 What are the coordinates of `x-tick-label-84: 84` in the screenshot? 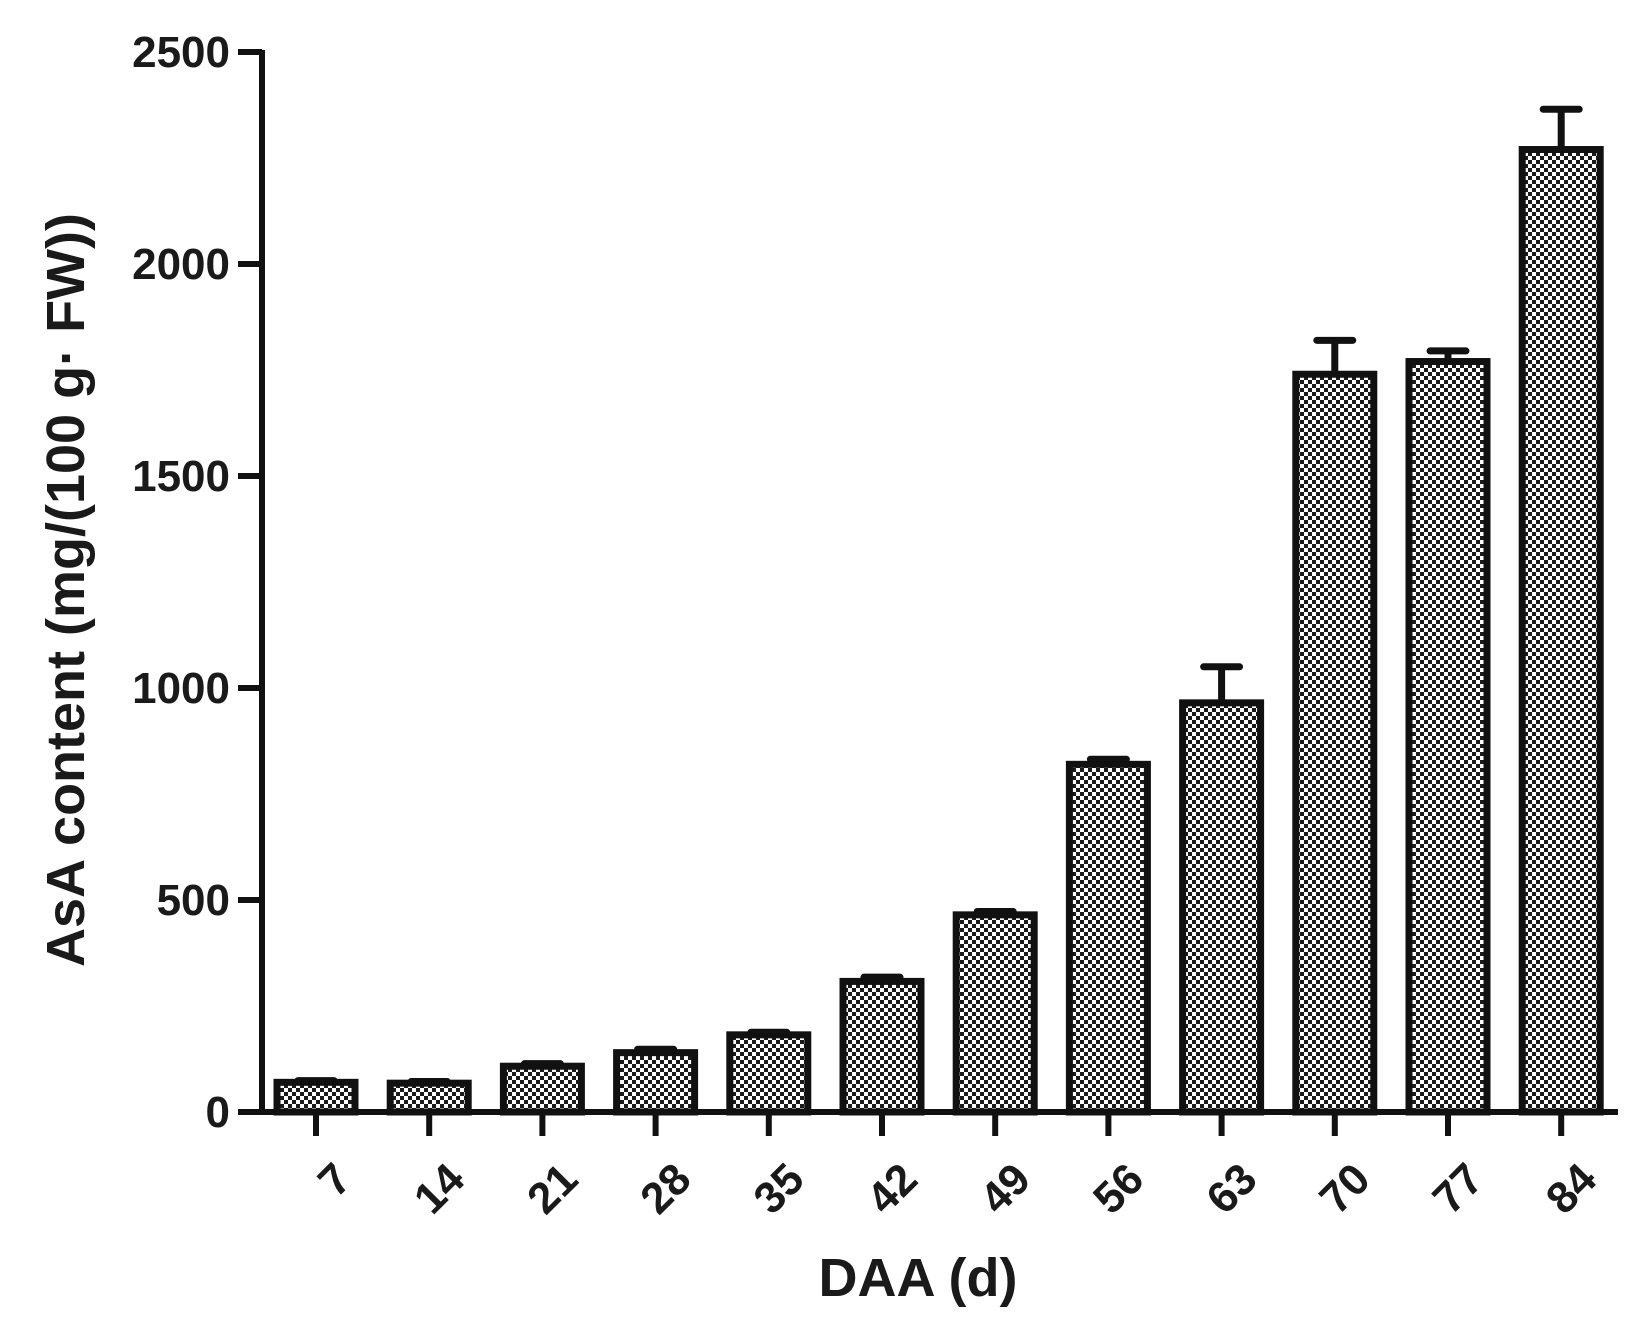 It's located at (1572, 1189).